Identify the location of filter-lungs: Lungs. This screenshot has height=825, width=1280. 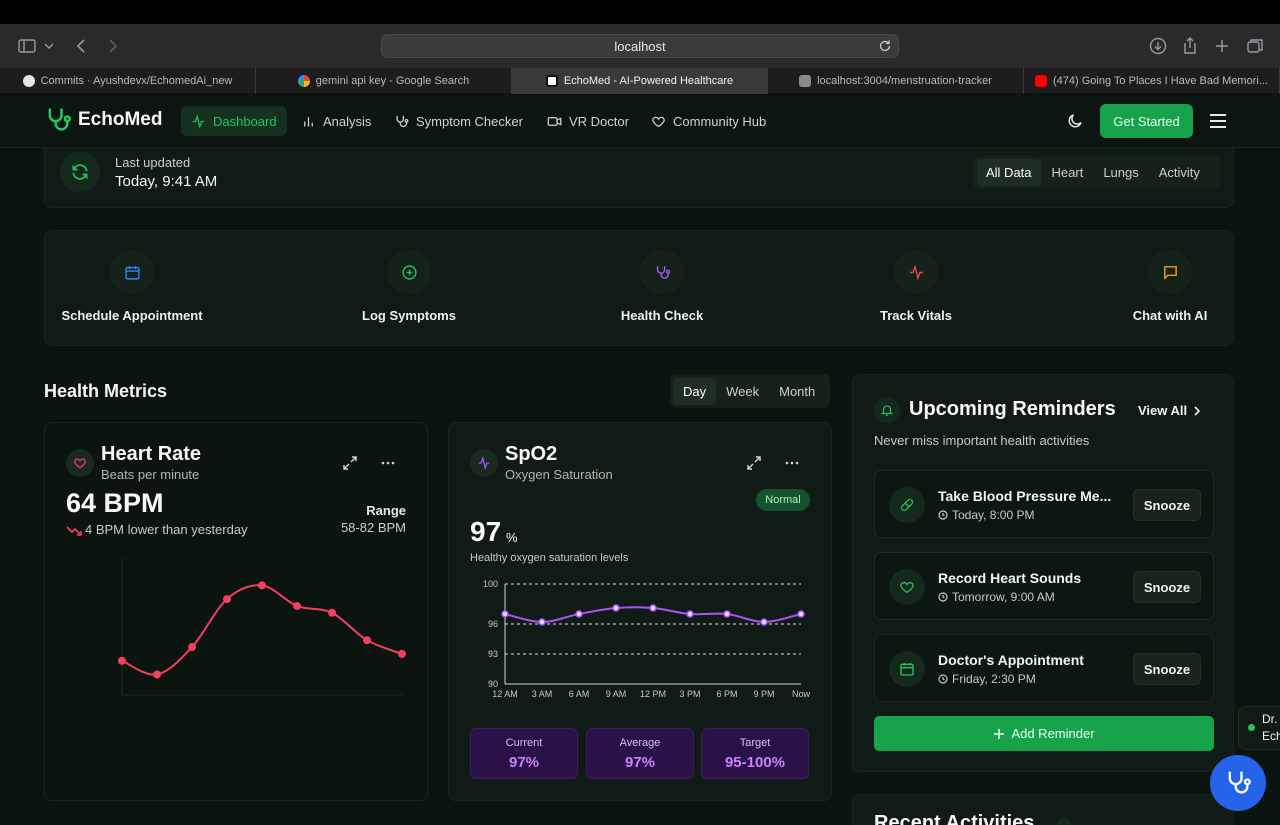
(1121, 172).